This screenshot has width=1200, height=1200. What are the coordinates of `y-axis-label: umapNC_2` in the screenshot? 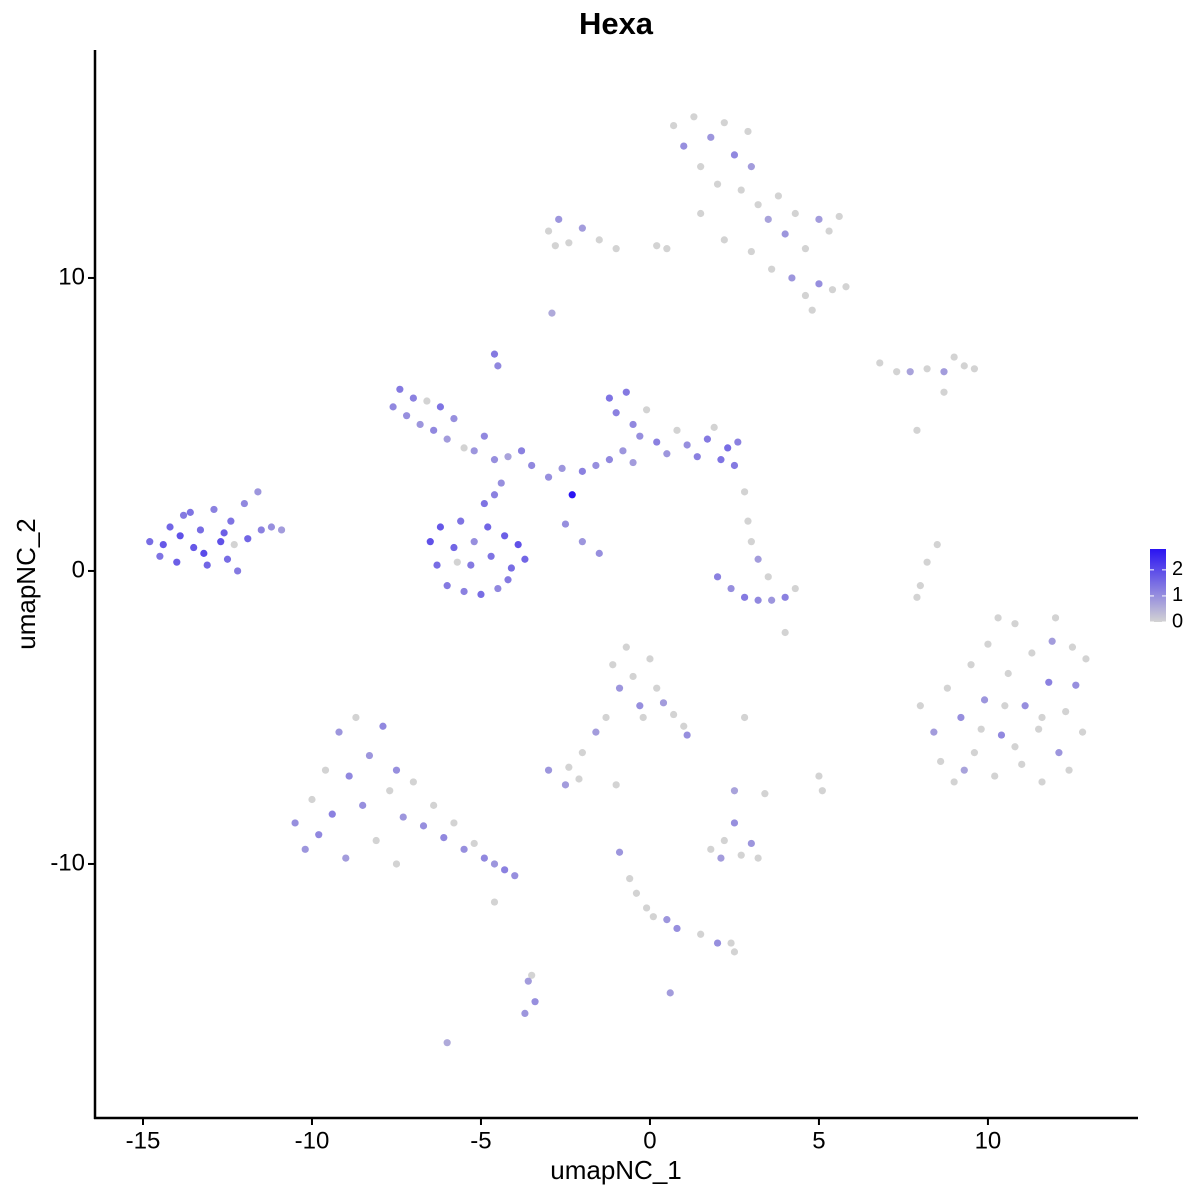 It's located at (26, 584).